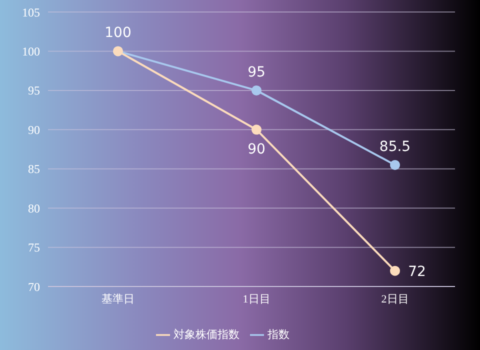 Image resolution: width=480 pixels, height=350 pixels. Describe the element at coordinates (118, 33) in the screenshot. I see `data-label: 100` at that location.